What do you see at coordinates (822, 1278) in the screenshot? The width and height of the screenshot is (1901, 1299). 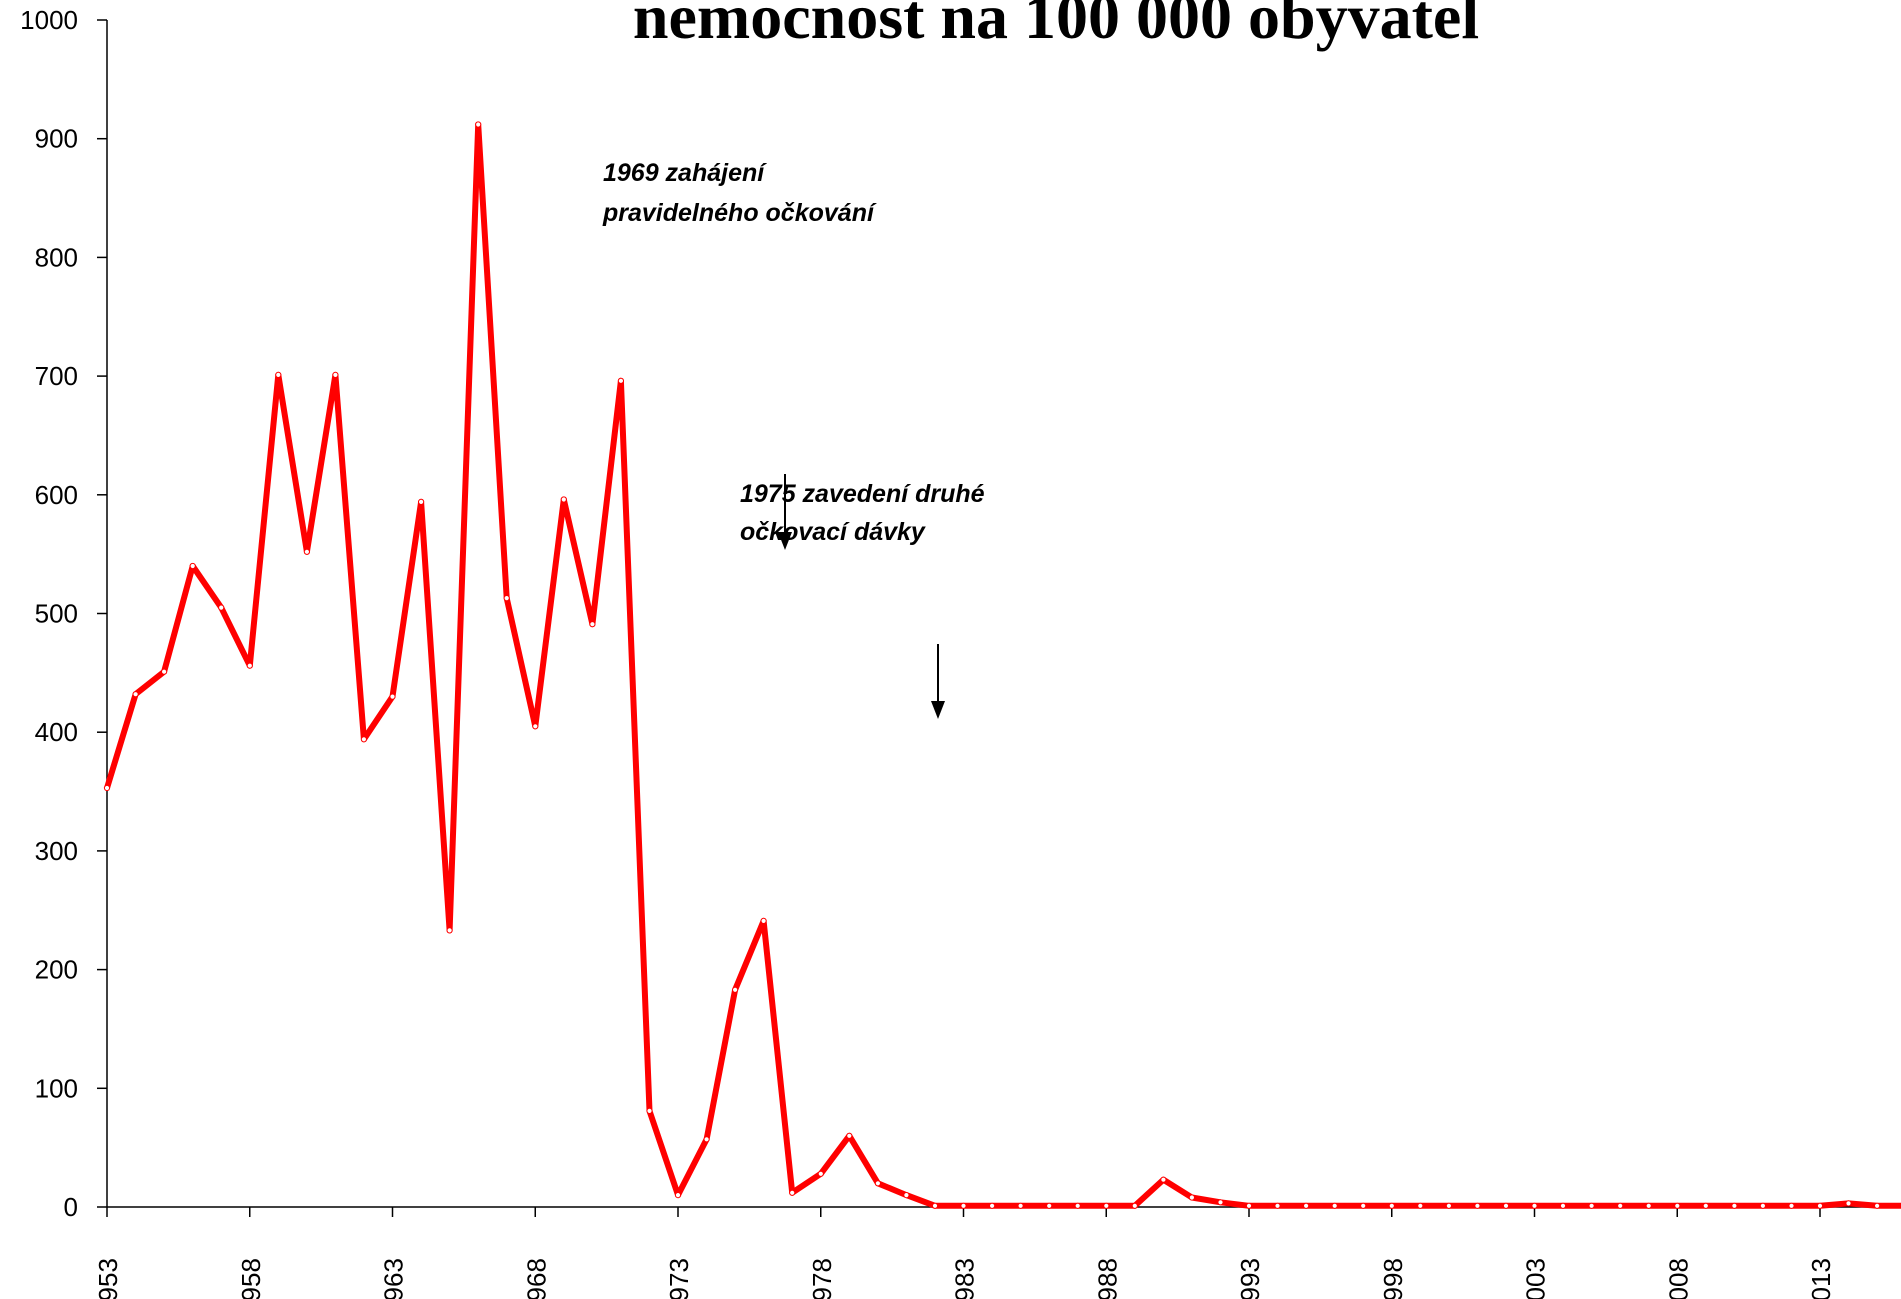 I see `x-tick-label: 1978` at bounding box center [822, 1278].